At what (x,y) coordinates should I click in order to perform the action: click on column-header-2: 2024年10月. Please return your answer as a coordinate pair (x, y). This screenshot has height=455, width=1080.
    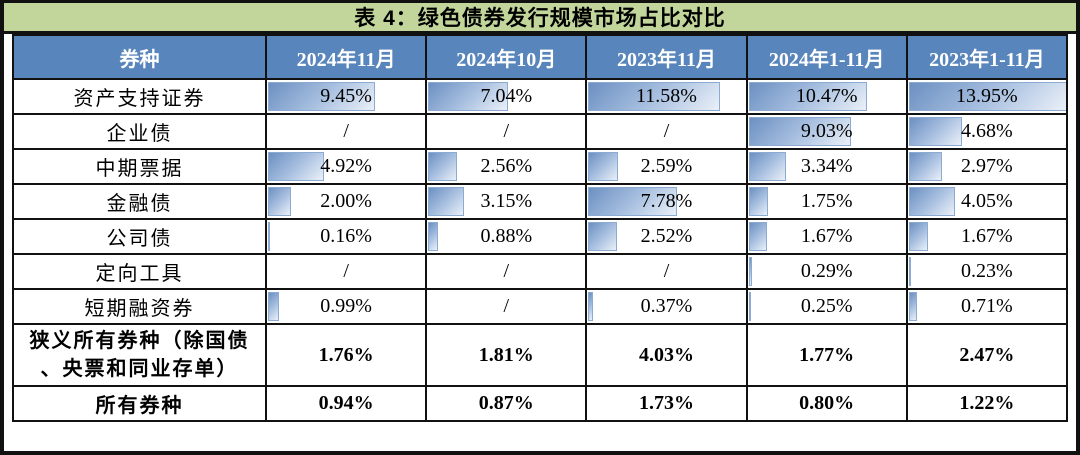
    Looking at the image, I should click on (506, 57).